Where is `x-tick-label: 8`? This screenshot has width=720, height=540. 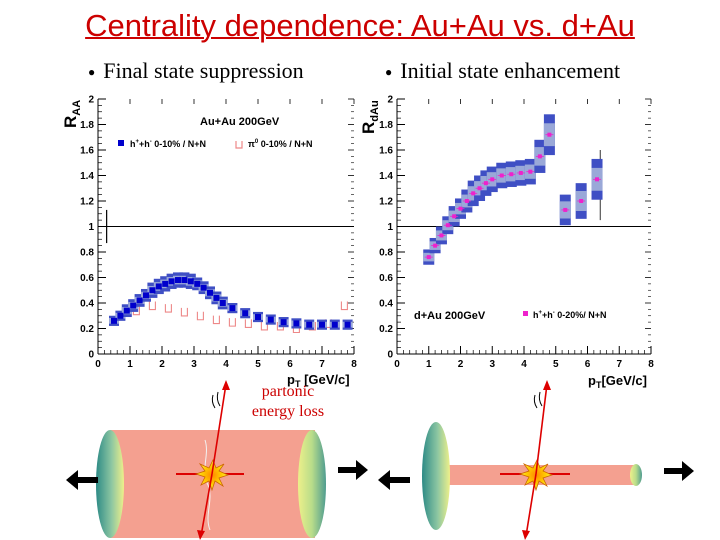
x-tick-label: 8 is located at coordinates (354, 364).